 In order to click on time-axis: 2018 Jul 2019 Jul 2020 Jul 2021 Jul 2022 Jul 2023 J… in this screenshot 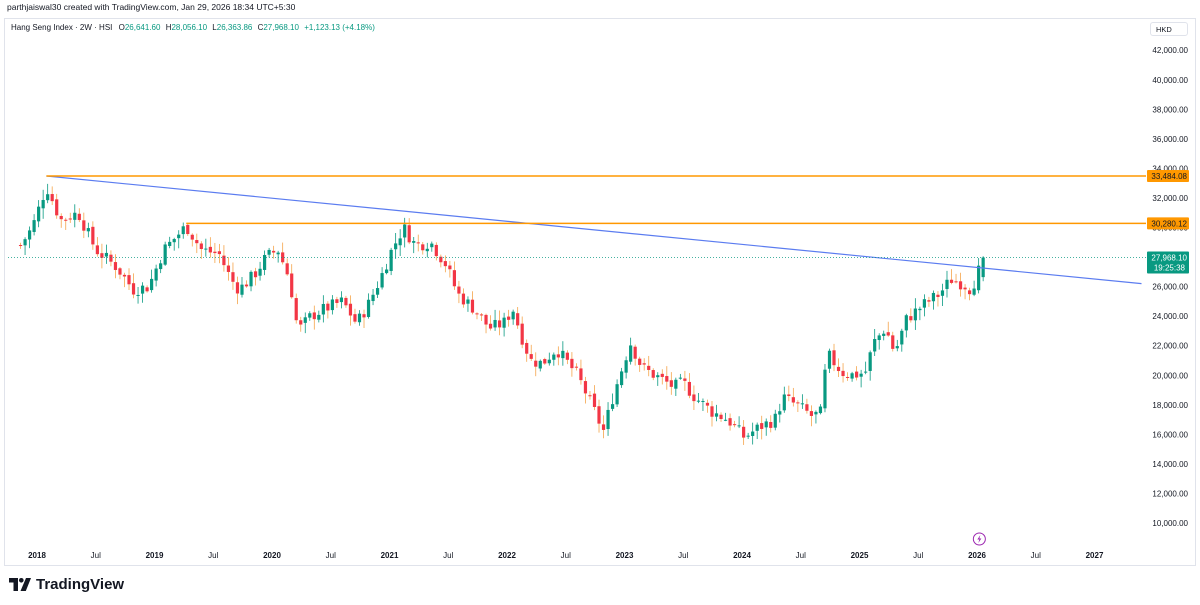, I will do `click(566, 555)`.